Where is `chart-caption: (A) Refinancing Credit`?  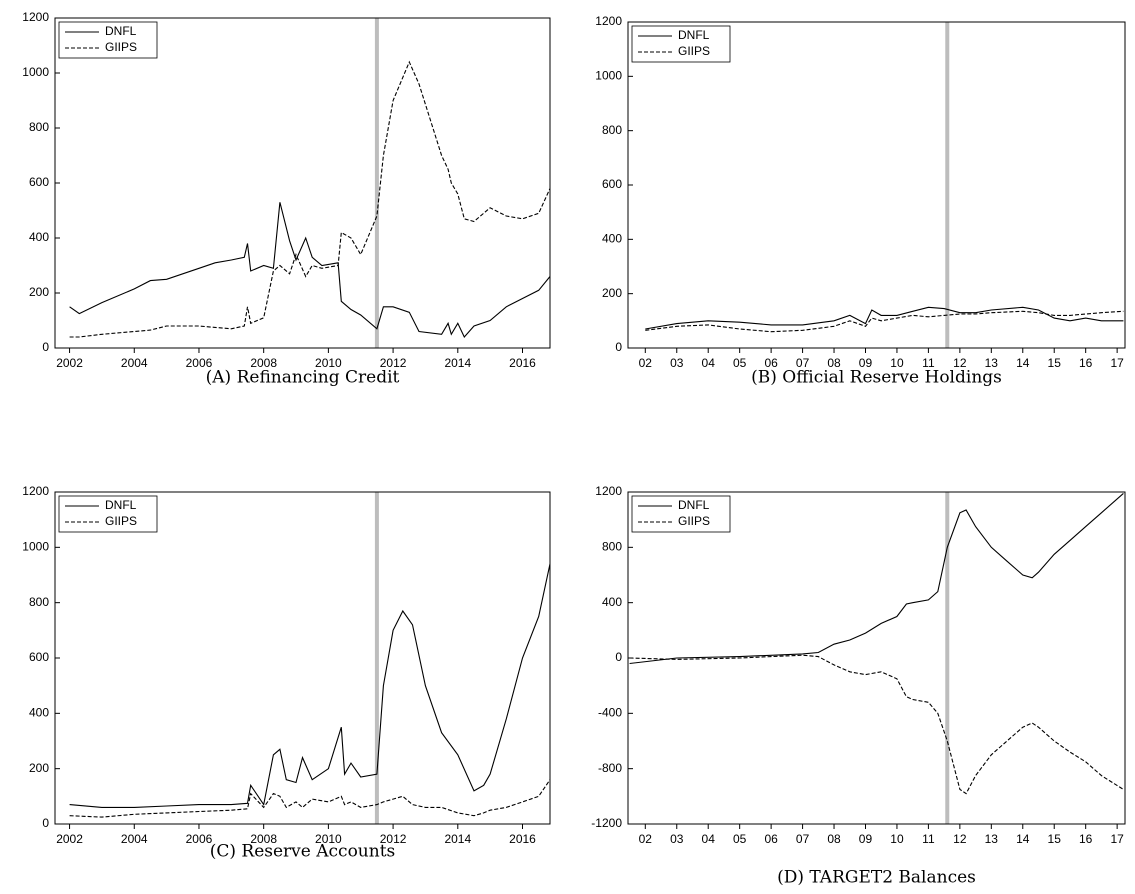 chart-caption: (A) Refinancing Credit is located at coordinates (303, 378).